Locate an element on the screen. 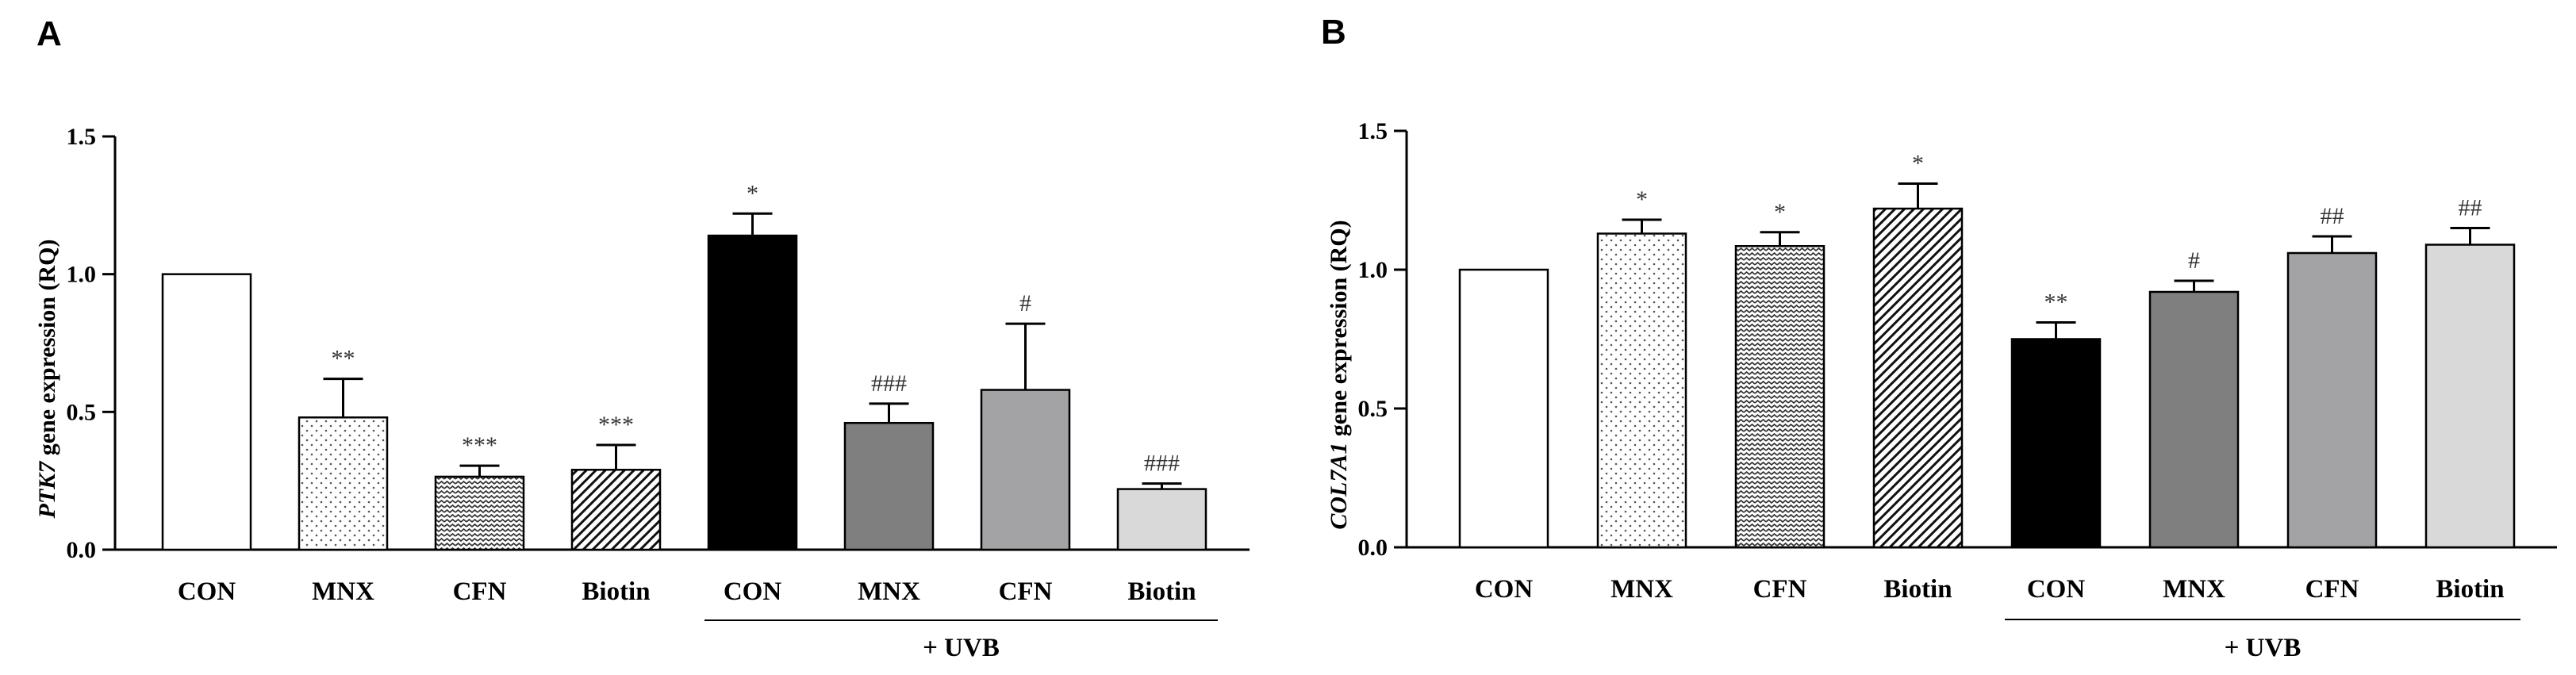 The width and height of the screenshot is (2576, 675). chart-a-category-label-4: CON is located at coordinates (753, 591).